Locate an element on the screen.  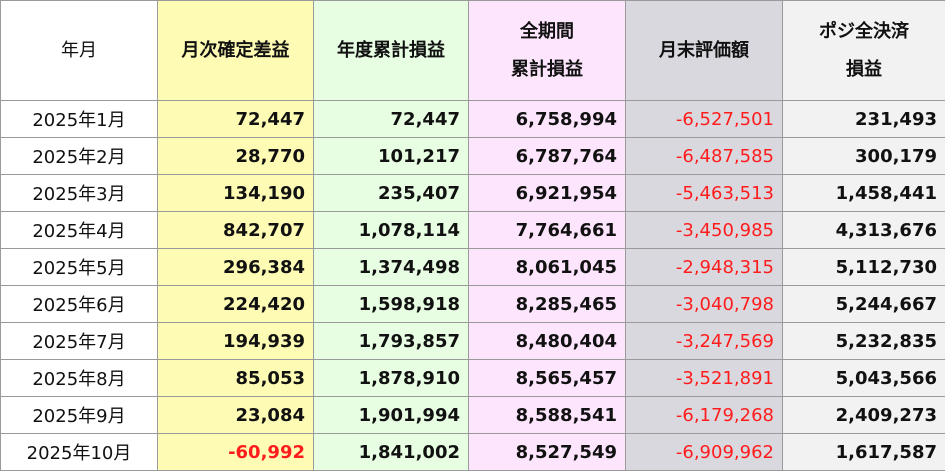
value-cell: -6,909,962 is located at coordinates (704, 452).